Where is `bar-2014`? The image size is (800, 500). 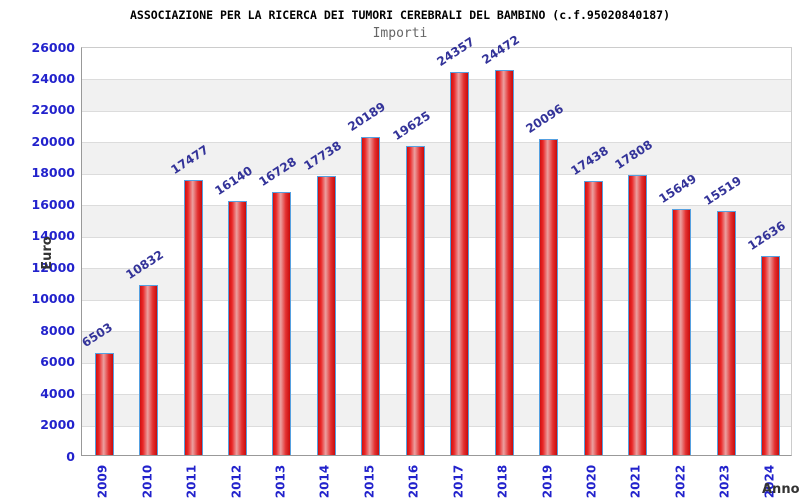 bar-2014 is located at coordinates (326, 315).